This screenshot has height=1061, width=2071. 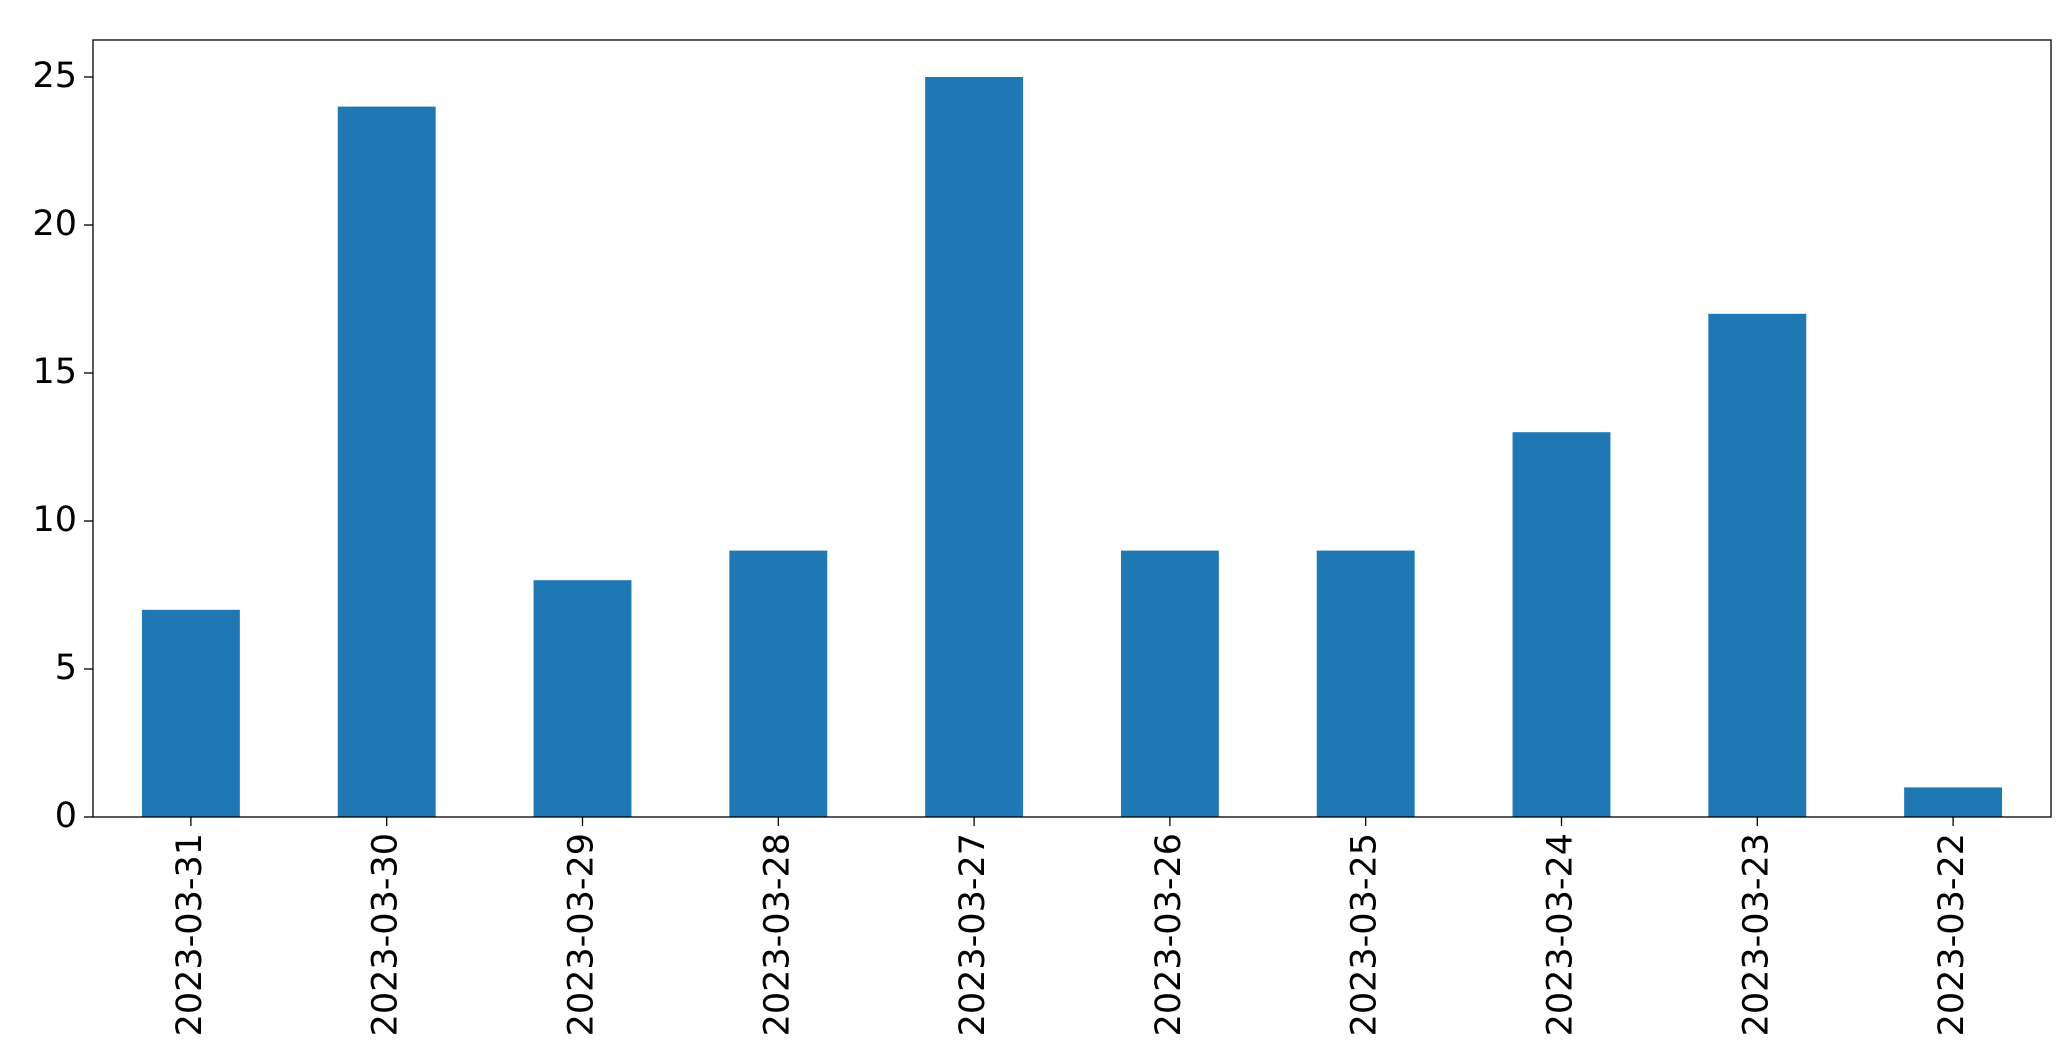 I want to click on y-tick-label: 15, so click(x=54, y=372).